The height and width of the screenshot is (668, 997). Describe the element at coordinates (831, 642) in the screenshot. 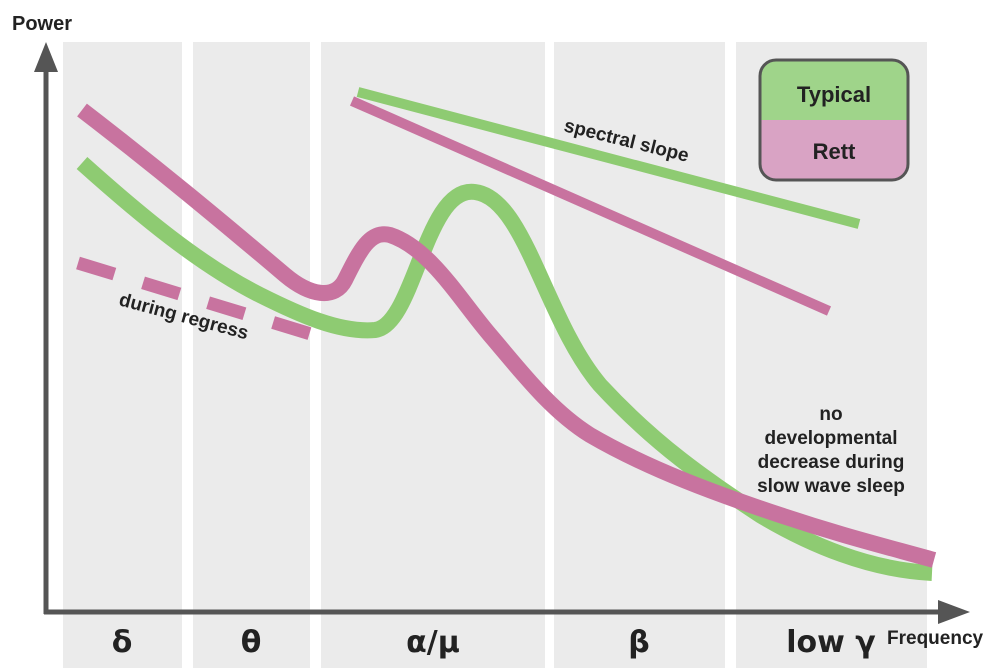

I see `band-label-low-gamma: low γ` at that location.